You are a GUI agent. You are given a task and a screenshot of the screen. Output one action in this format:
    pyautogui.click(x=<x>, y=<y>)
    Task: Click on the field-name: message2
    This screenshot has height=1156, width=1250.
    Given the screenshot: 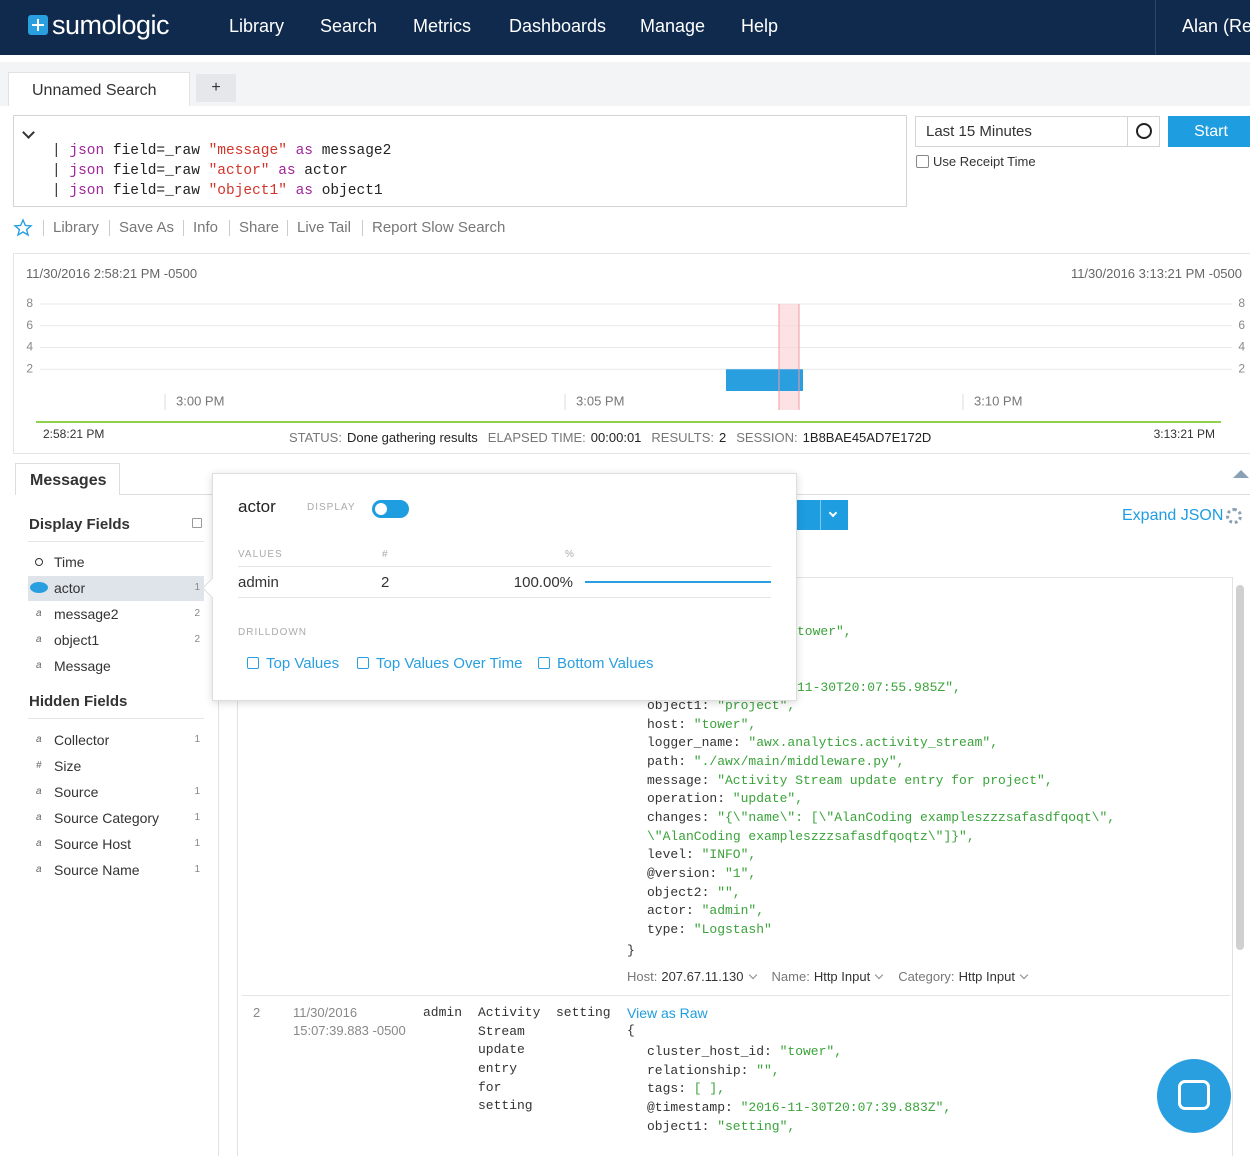 What is the action you would take?
    pyautogui.click(x=86, y=614)
    